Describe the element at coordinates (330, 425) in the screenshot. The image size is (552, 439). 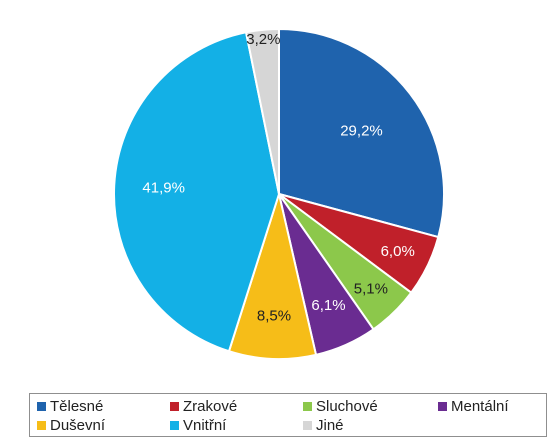
I see `legend-label-jine: Jiné` at that location.